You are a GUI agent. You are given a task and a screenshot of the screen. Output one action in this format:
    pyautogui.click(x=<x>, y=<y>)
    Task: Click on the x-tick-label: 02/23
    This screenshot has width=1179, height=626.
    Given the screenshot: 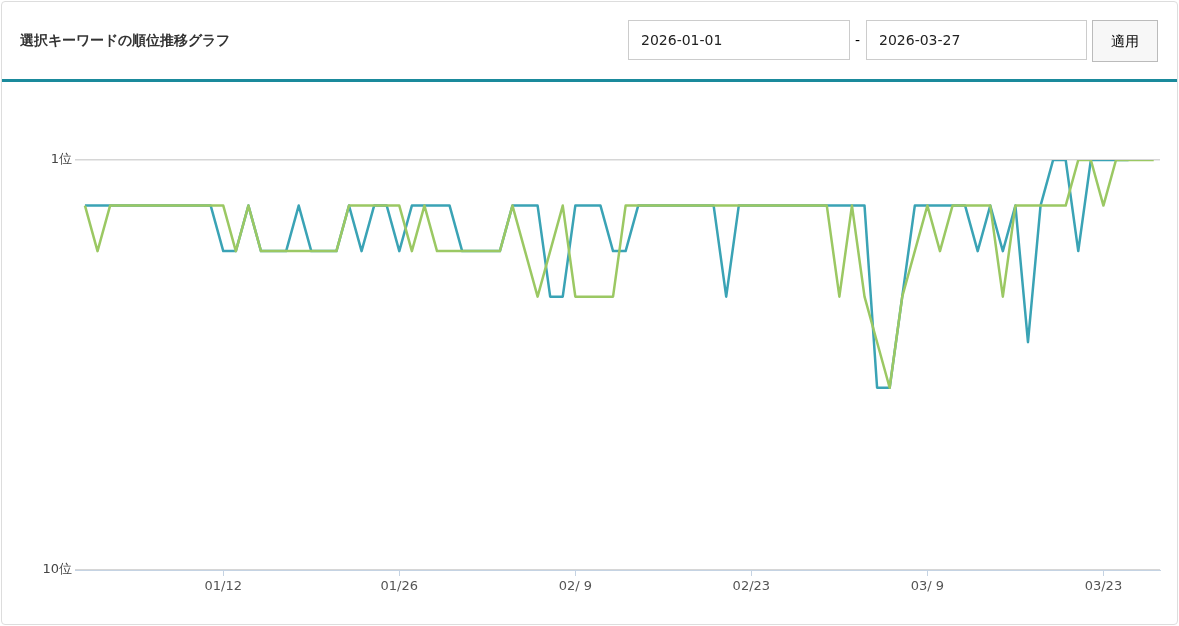 What is the action you would take?
    pyautogui.click(x=751, y=586)
    